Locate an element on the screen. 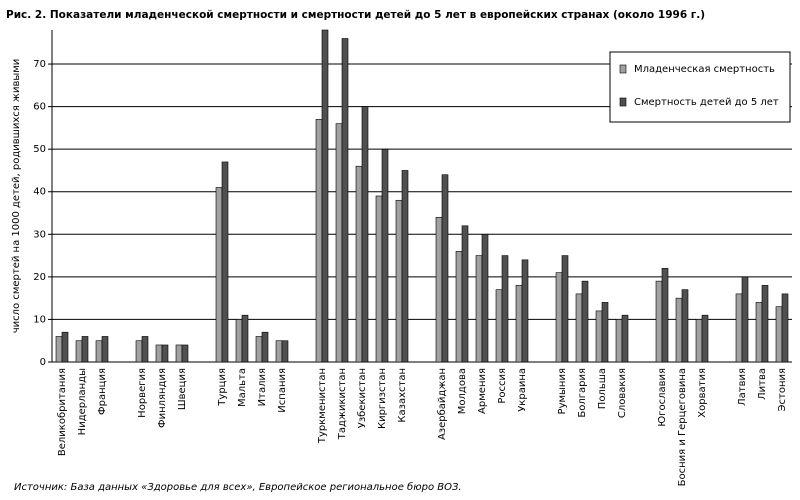  legend-label: Смертность детей до 5 лет is located at coordinates (706, 102).